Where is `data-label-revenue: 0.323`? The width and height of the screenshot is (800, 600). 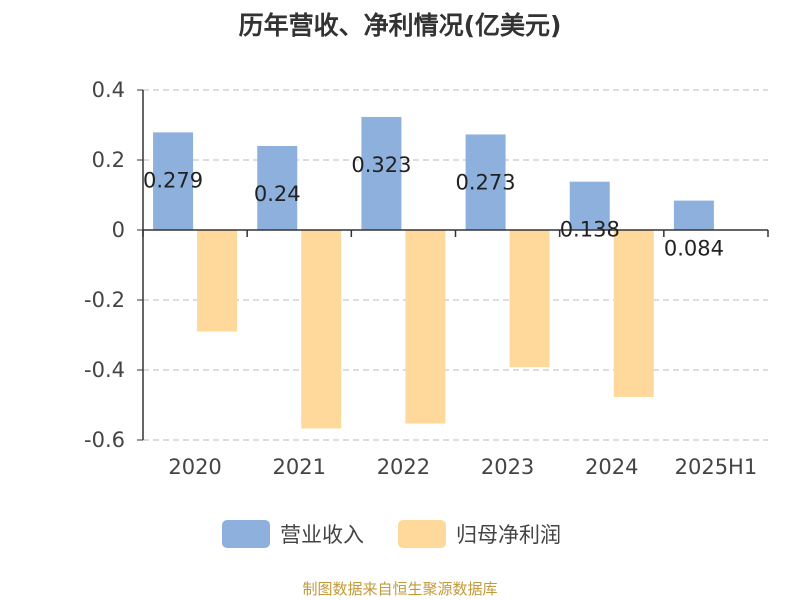
data-label-revenue: 0.323 is located at coordinates (381, 165).